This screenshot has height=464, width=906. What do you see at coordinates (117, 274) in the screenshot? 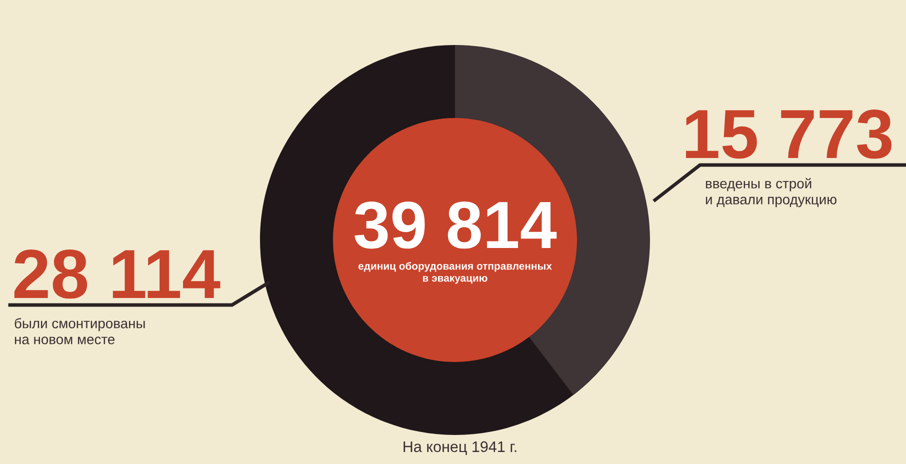
I see `data-label: 28 114` at bounding box center [117, 274].